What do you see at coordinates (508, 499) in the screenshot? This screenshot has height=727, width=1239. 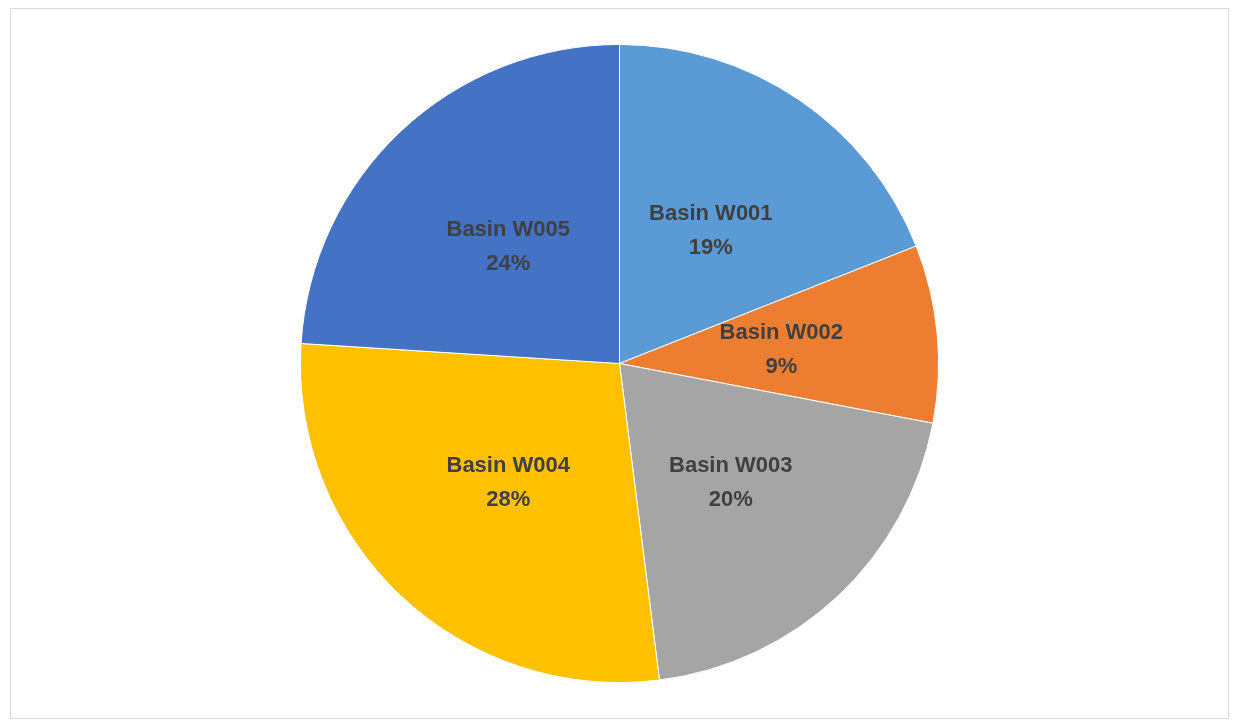 I see `data-label: 28%` at bounding box center [508, 499].